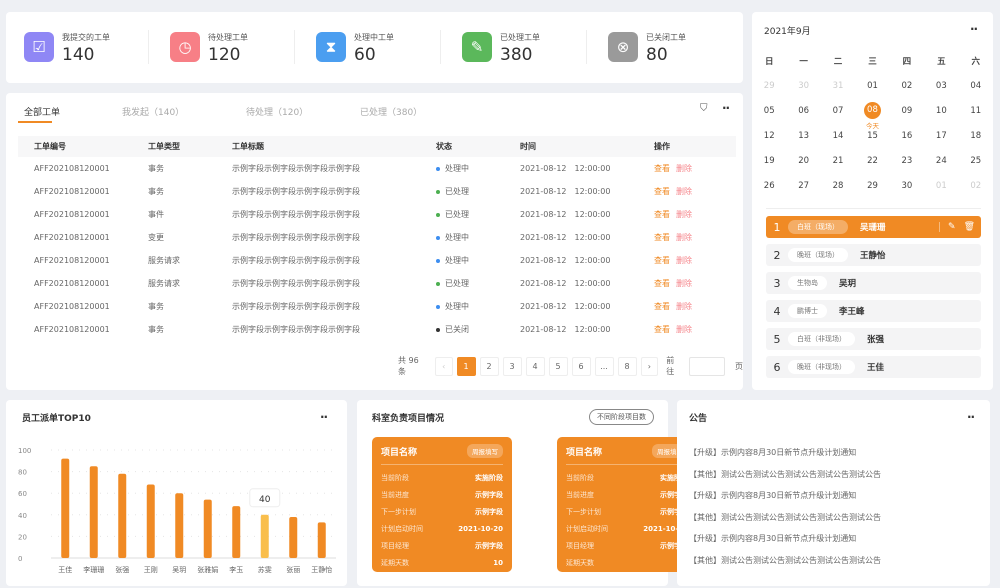  What do you see at coordinates (976, 85) in the screenshot?
I see `calendar-day: 04` at bounding box center [976, 85].